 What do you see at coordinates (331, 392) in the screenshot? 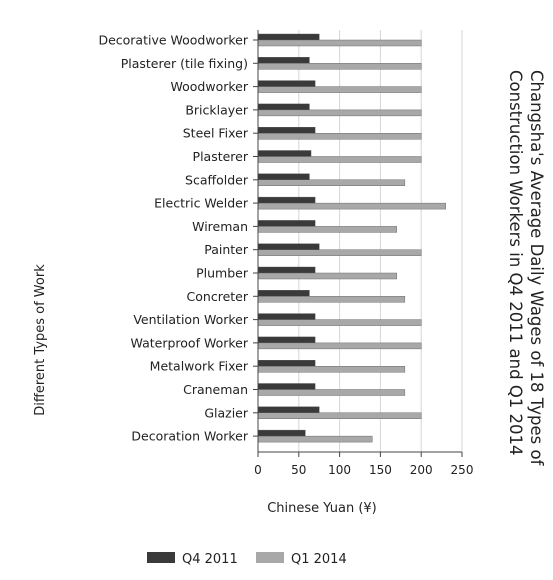
I see `bar-q1-2014-craneman` at bounding box center [331, 392].